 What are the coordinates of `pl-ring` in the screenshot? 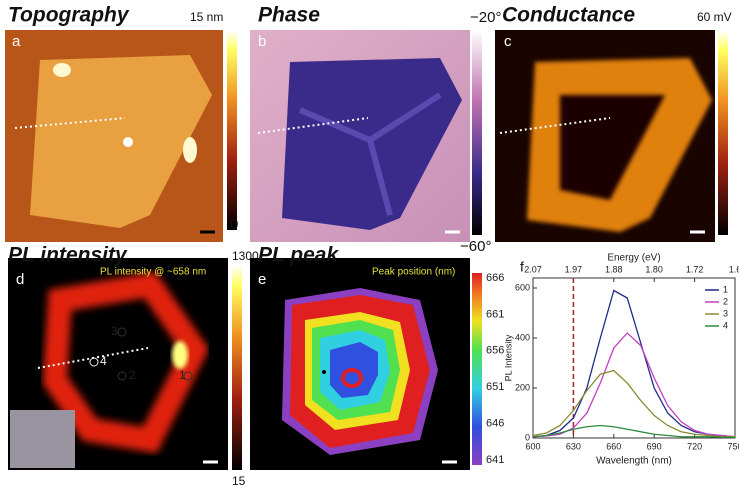 It's located at (125, 362).